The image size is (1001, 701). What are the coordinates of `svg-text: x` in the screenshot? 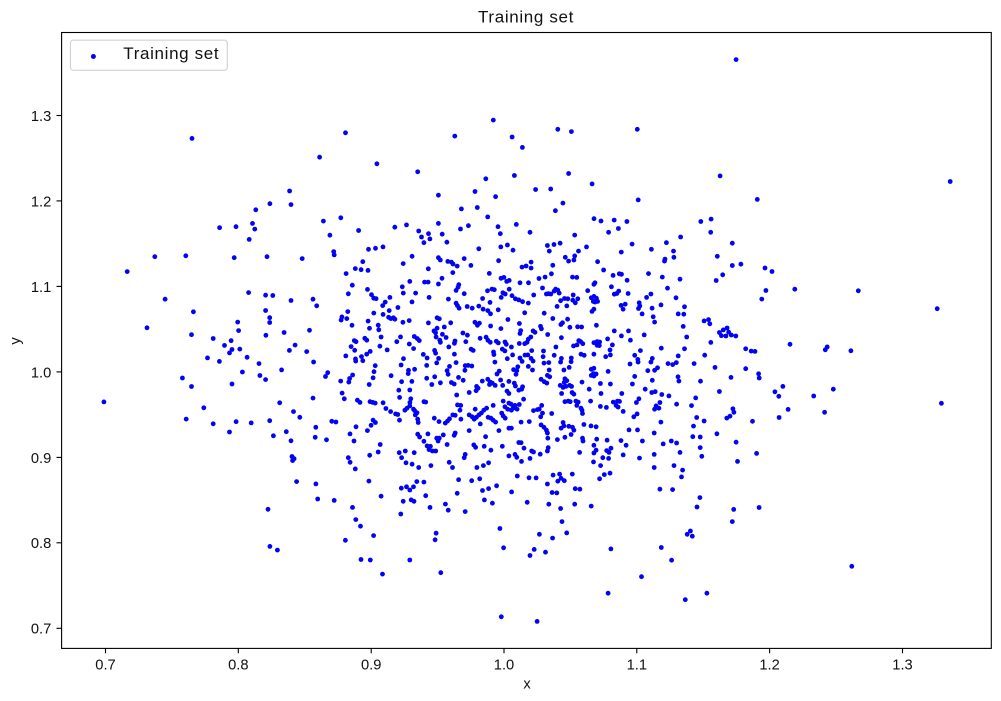 It's located at (527, 685).